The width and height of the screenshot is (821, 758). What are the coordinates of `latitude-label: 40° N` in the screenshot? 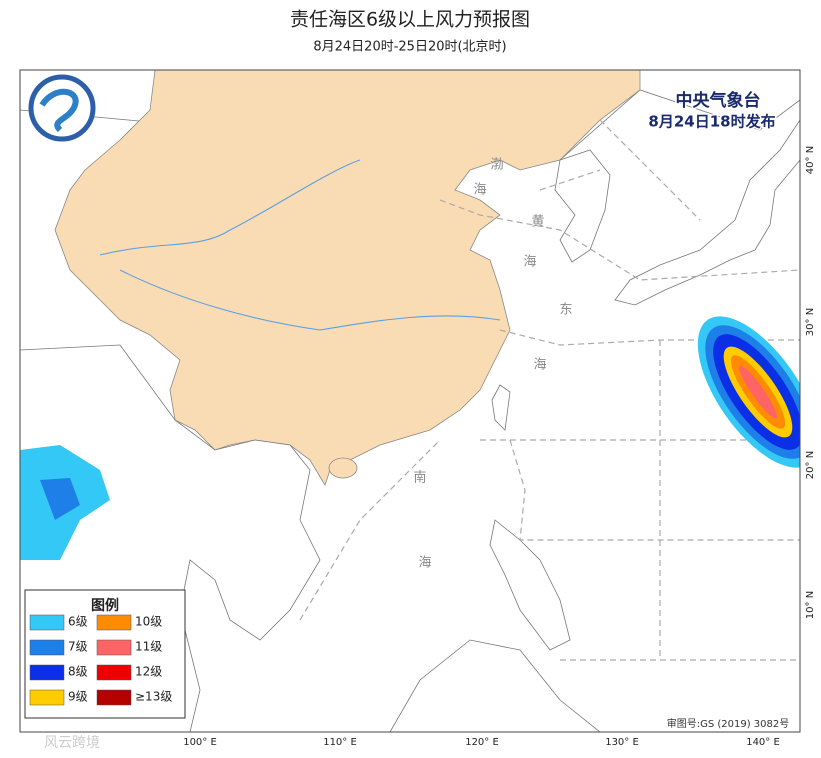 It's located at (810, 160).